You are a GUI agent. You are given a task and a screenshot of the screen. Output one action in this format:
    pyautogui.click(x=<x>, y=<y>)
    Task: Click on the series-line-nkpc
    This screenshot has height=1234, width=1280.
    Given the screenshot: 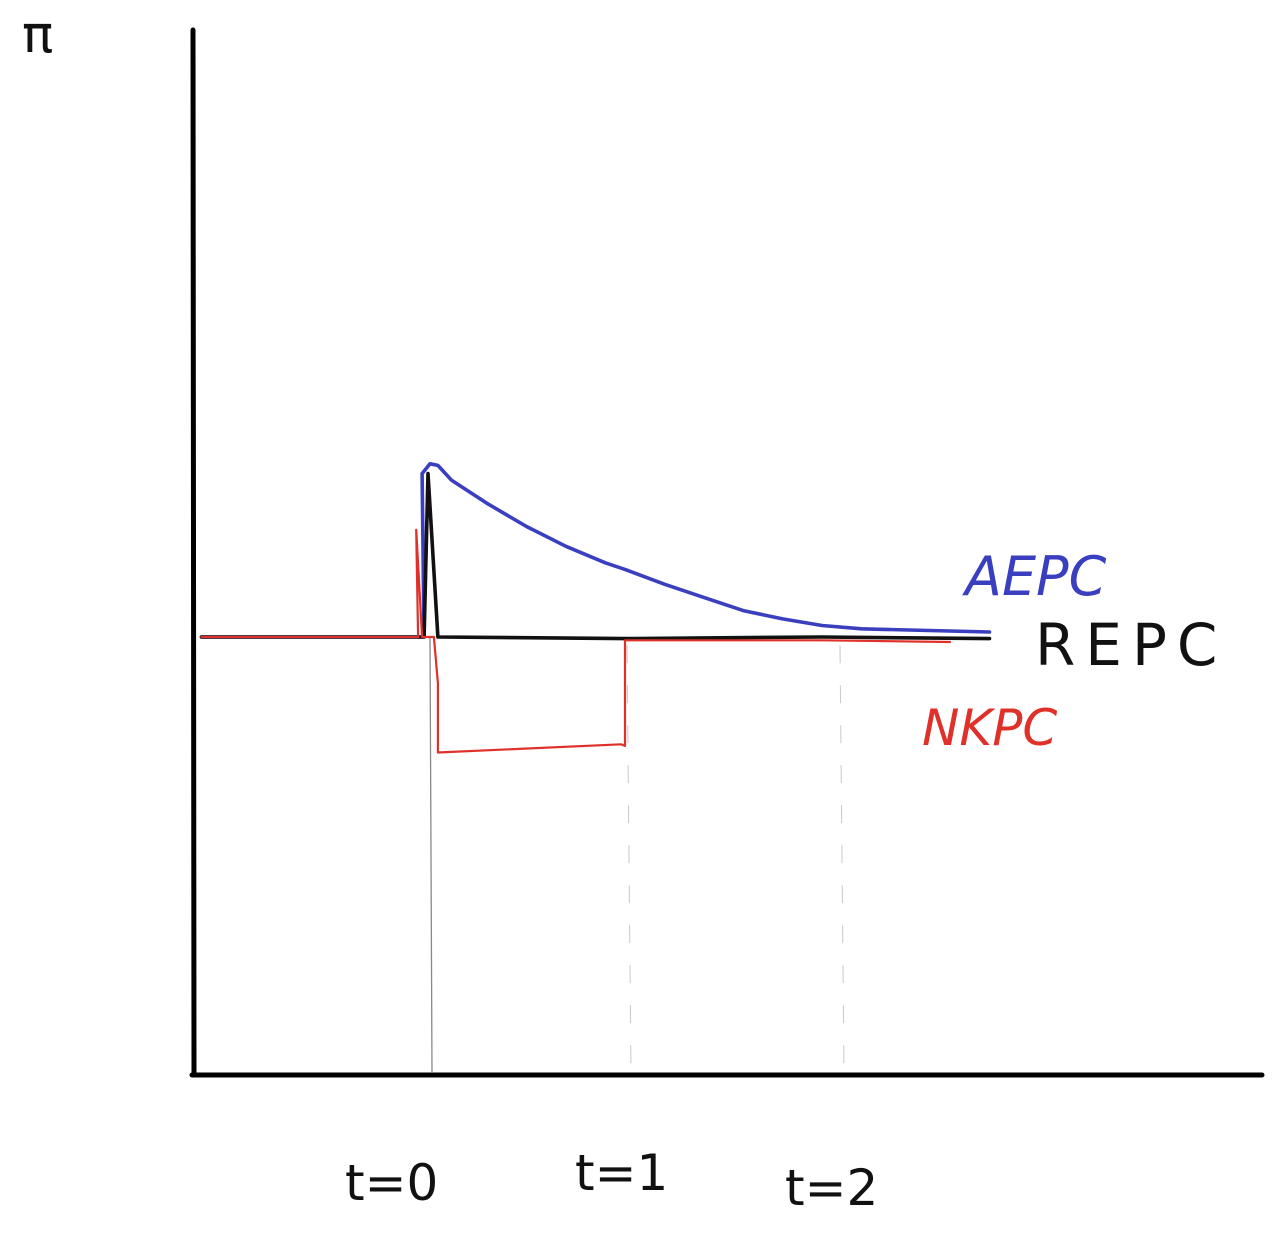 What is the action you would take?
    pyautogui.click(x=576, y=641)
    